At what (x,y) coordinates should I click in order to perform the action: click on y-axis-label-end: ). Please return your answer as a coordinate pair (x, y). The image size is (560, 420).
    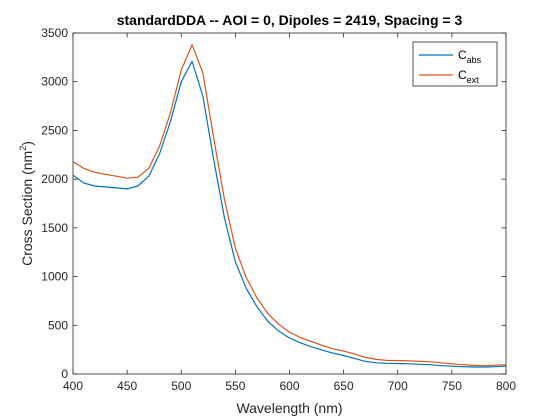
    Looking at the image, I should click on (27, 143).